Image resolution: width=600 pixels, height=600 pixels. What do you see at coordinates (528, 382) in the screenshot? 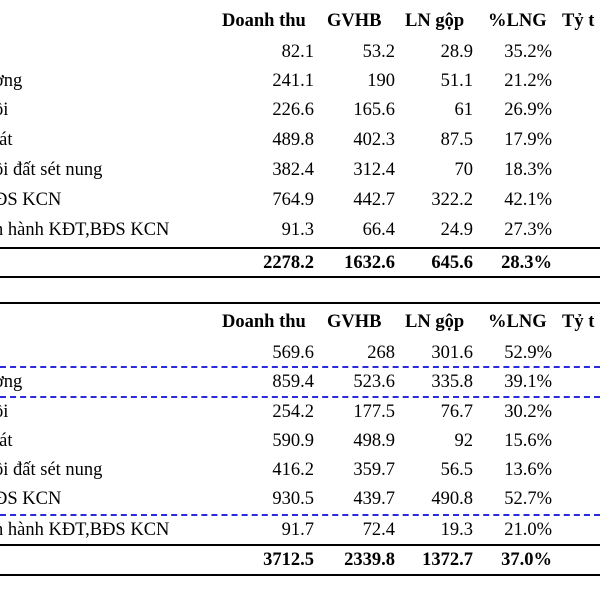
I see `cell-pct-lng: 39.1%` at bounding box center [528, 382].